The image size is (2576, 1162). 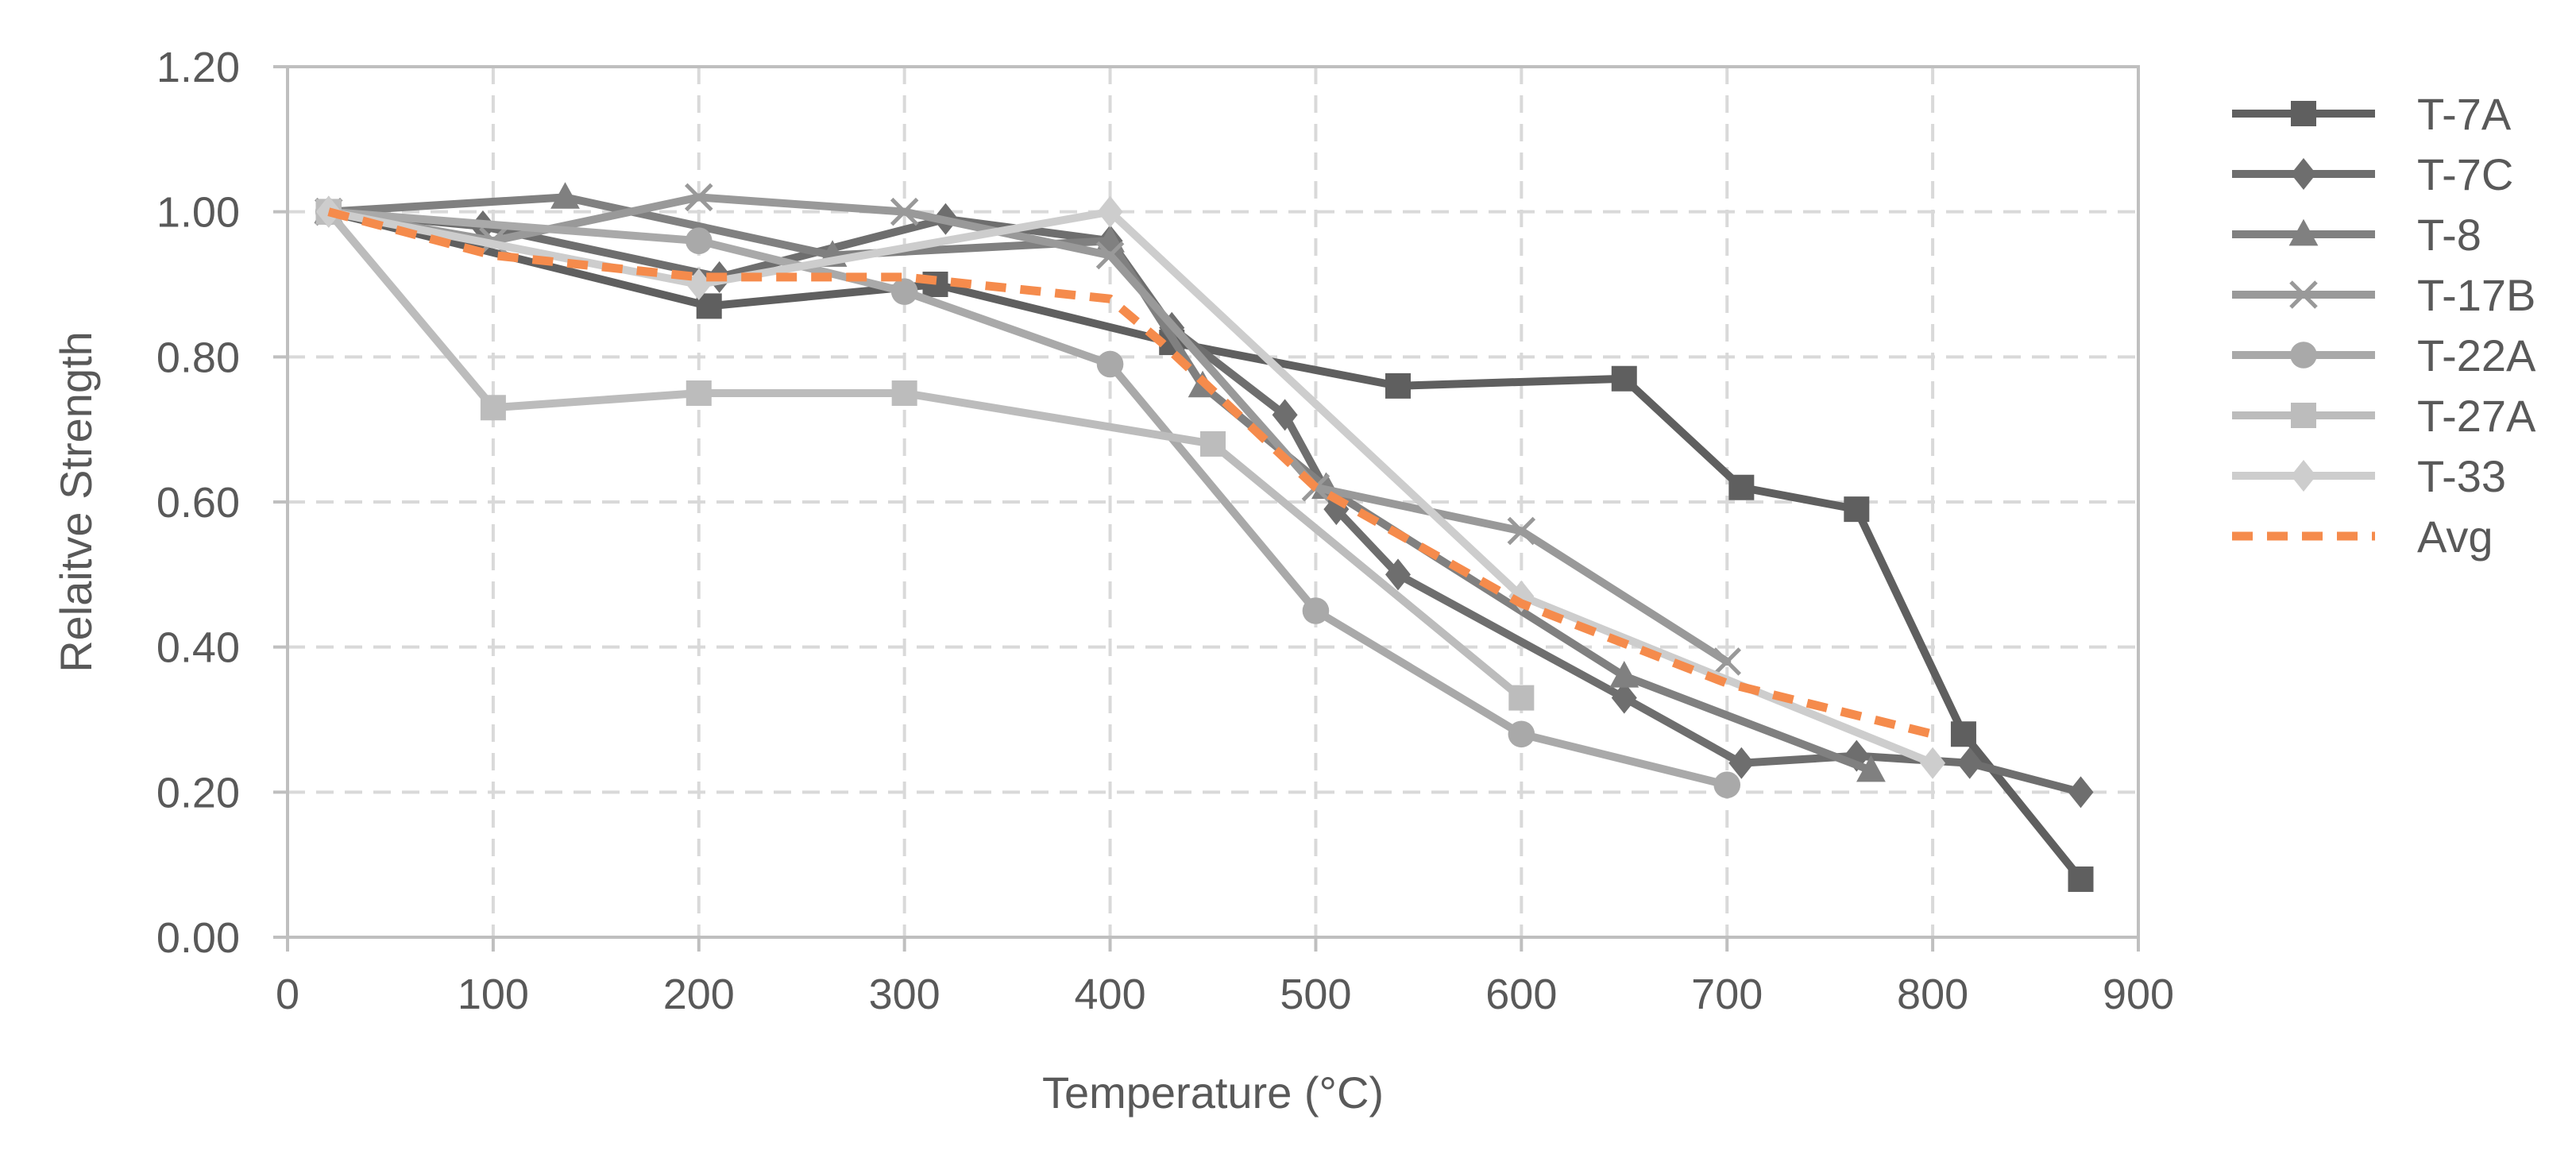 What do you see at coordinates (2383, 295) in the screenshot?
I see `legend-item-t-17b: T-17B` at bounding box center [2383, 295].